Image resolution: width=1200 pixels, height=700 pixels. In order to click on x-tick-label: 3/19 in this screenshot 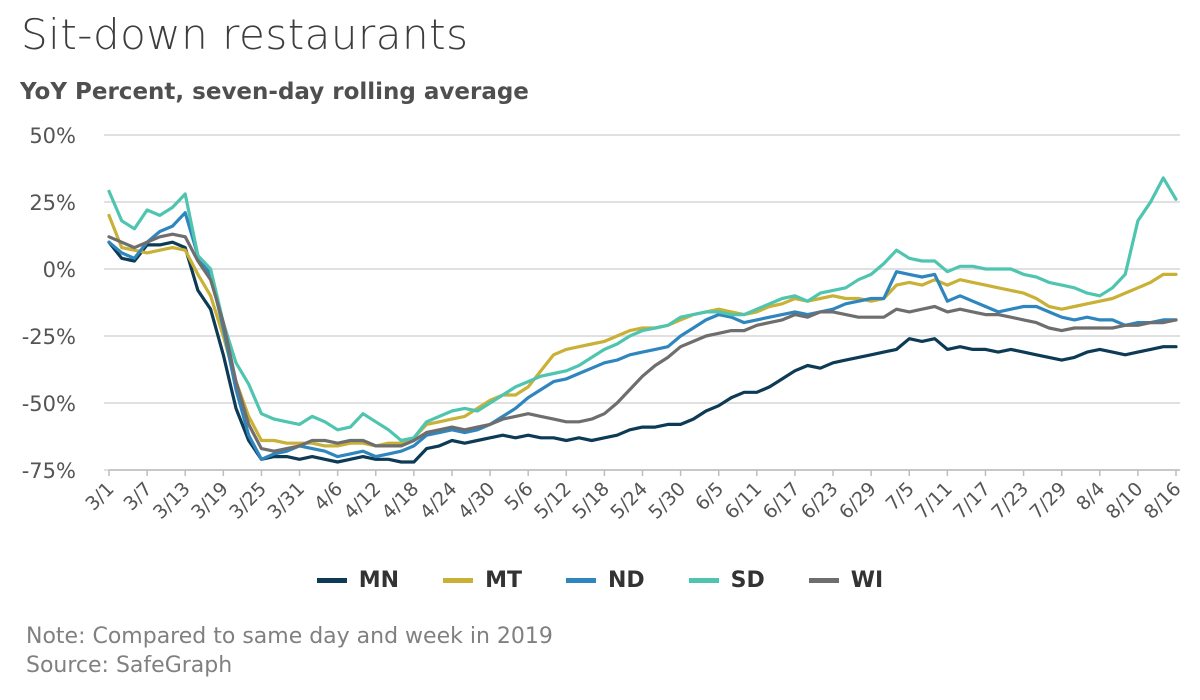, I will do `click(210, 501)`.